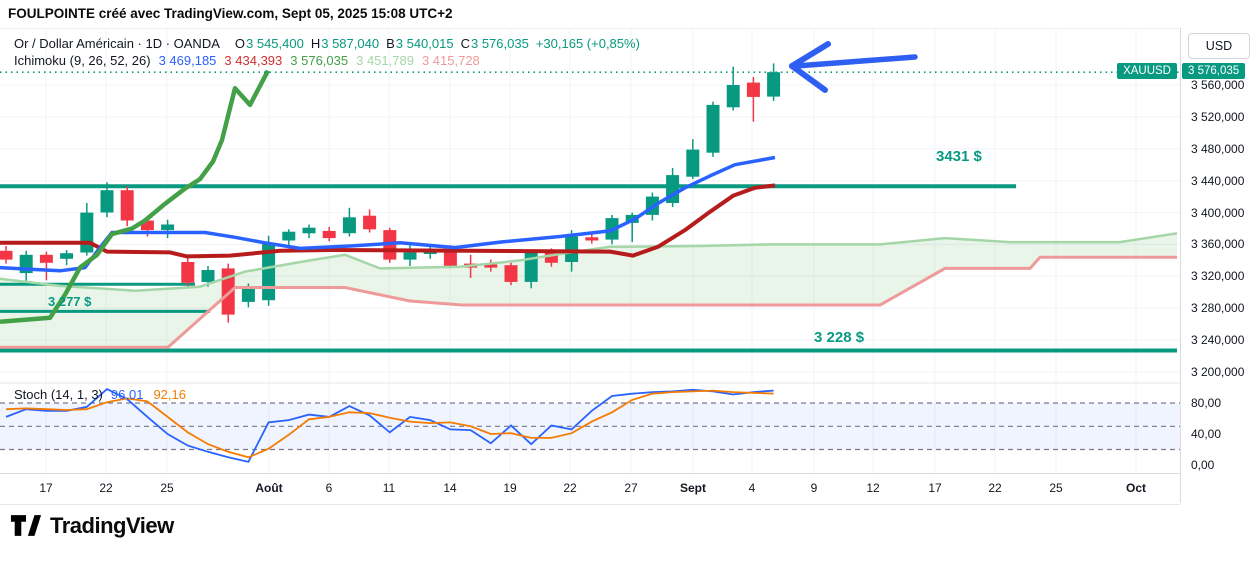  Describe the element at coordinates (350, 43) in the screenshot. I see `high-value: 3 587,040` at that location.